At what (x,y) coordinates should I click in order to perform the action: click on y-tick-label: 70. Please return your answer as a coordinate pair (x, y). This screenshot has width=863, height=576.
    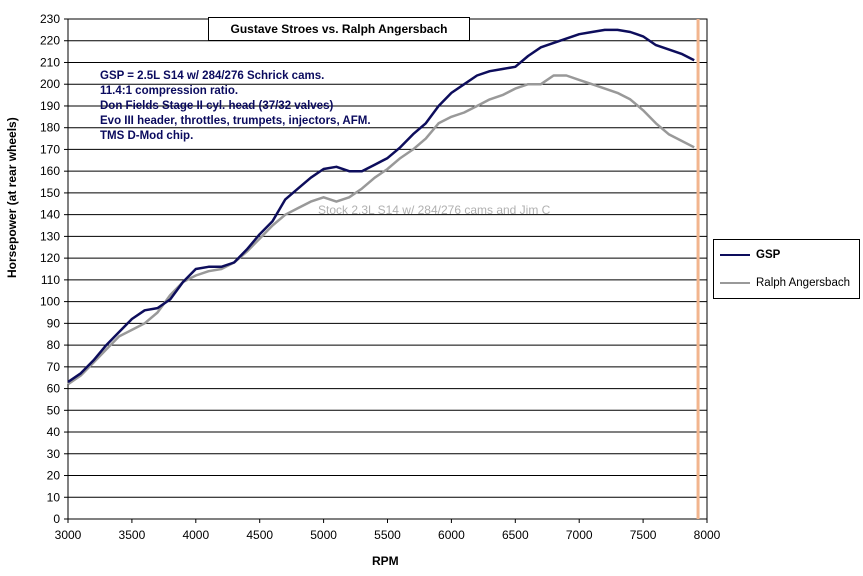
    Looking at the image, I should click on (54, 367).